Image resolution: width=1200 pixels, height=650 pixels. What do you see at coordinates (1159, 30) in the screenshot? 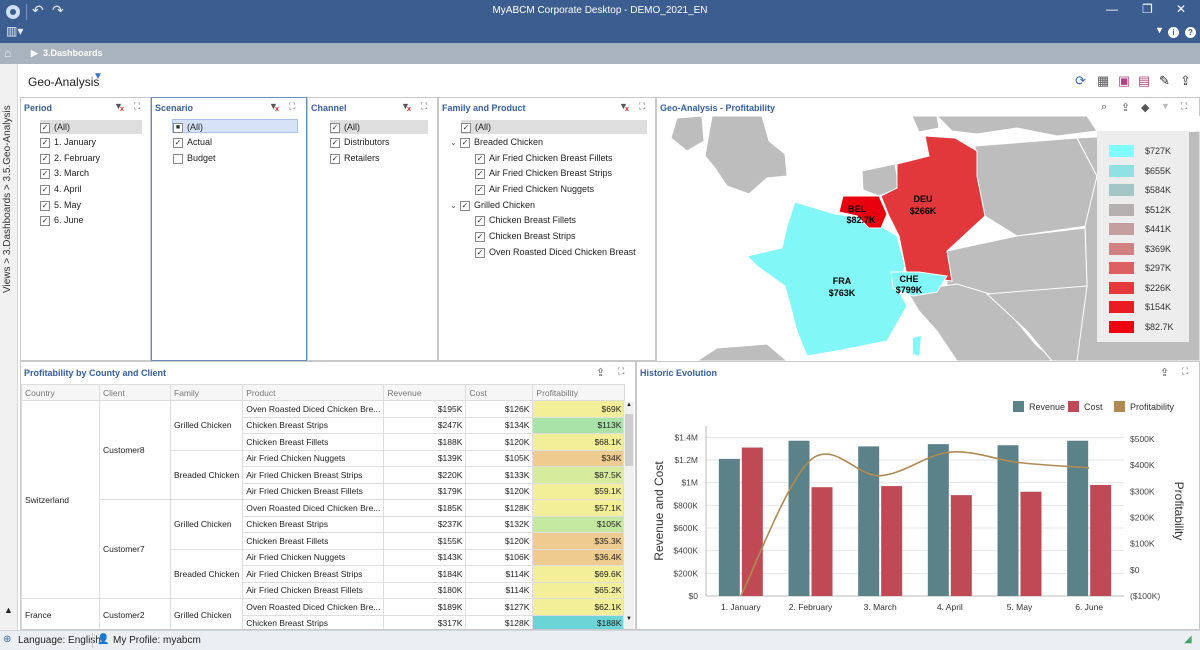
I see `dropdown-arrow-icon: ▾` at bounding box center [1159, 30].